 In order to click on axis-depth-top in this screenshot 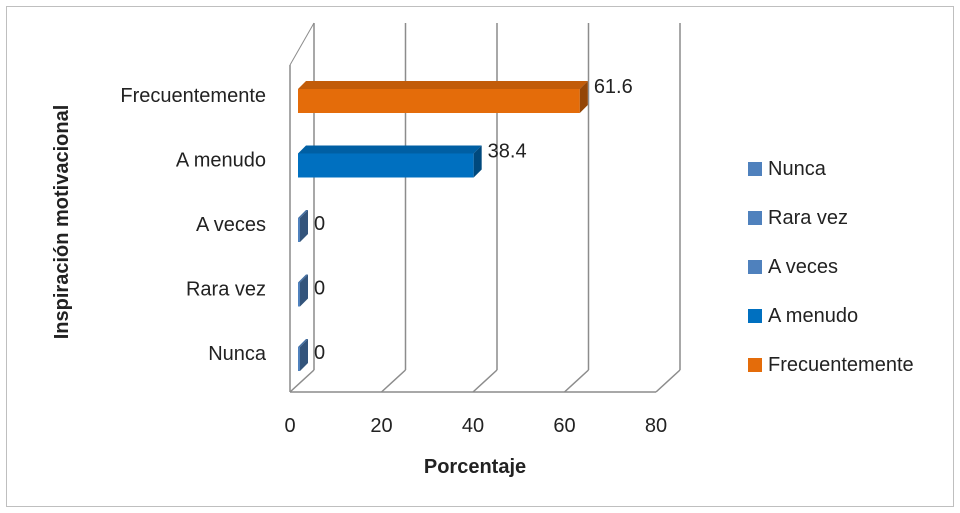, I will do `click(302, 44)`.